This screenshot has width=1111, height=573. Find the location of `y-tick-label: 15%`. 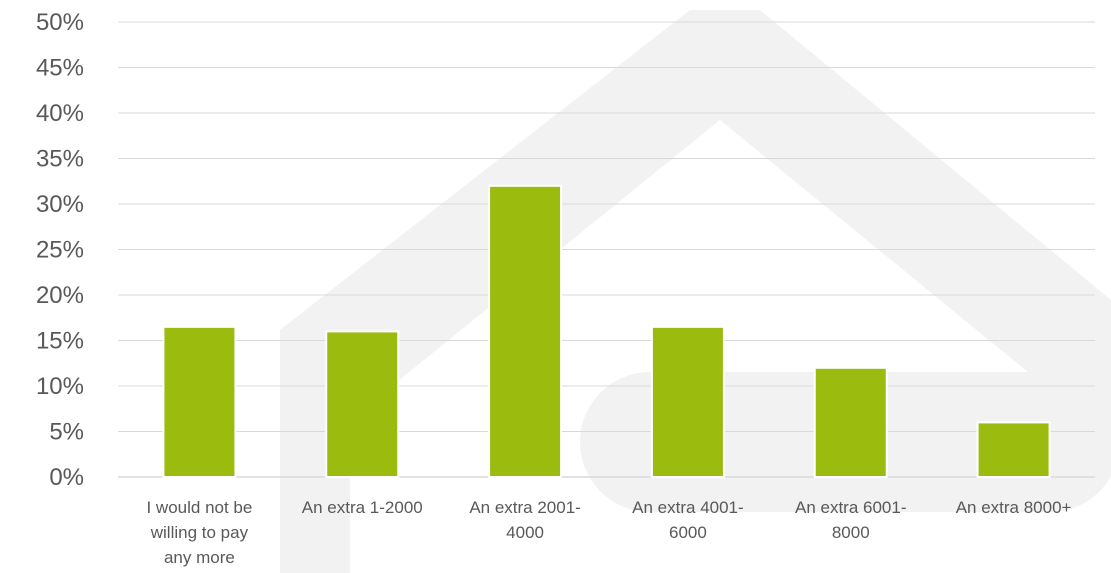

y-tick-label: 15% is located at coordinates (60, 341).